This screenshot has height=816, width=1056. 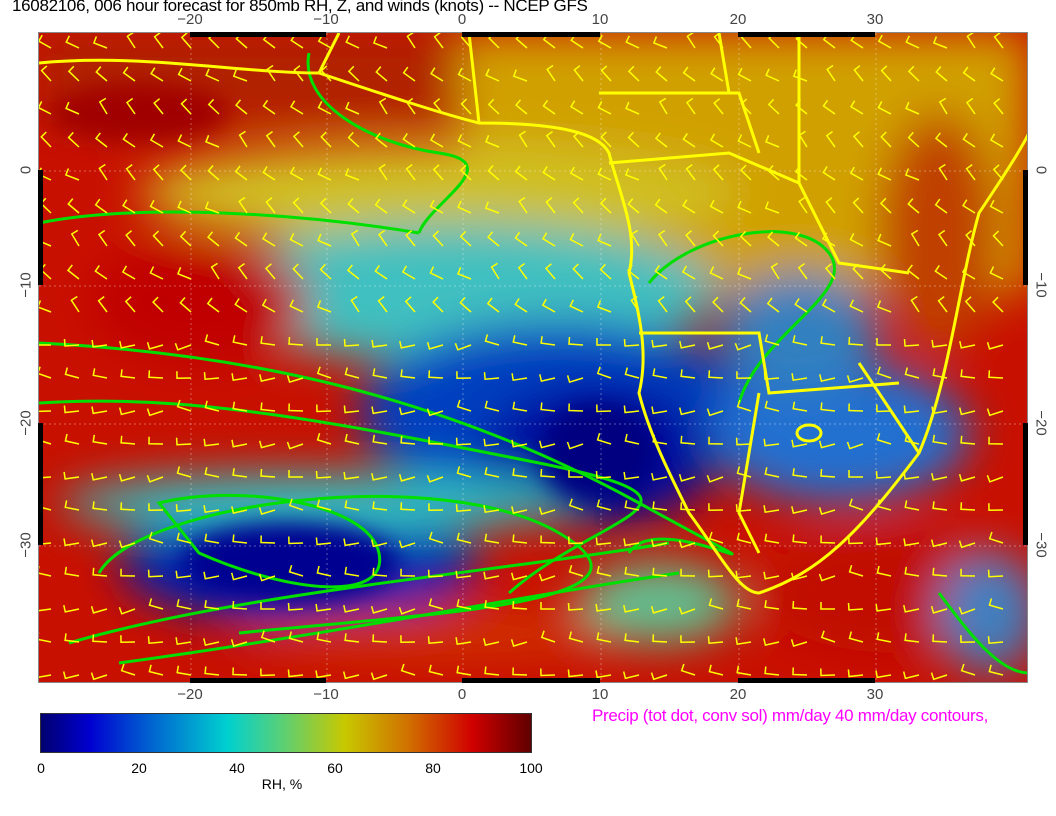 I want to click on lon-tick: 20, so click(x=738, y=19).